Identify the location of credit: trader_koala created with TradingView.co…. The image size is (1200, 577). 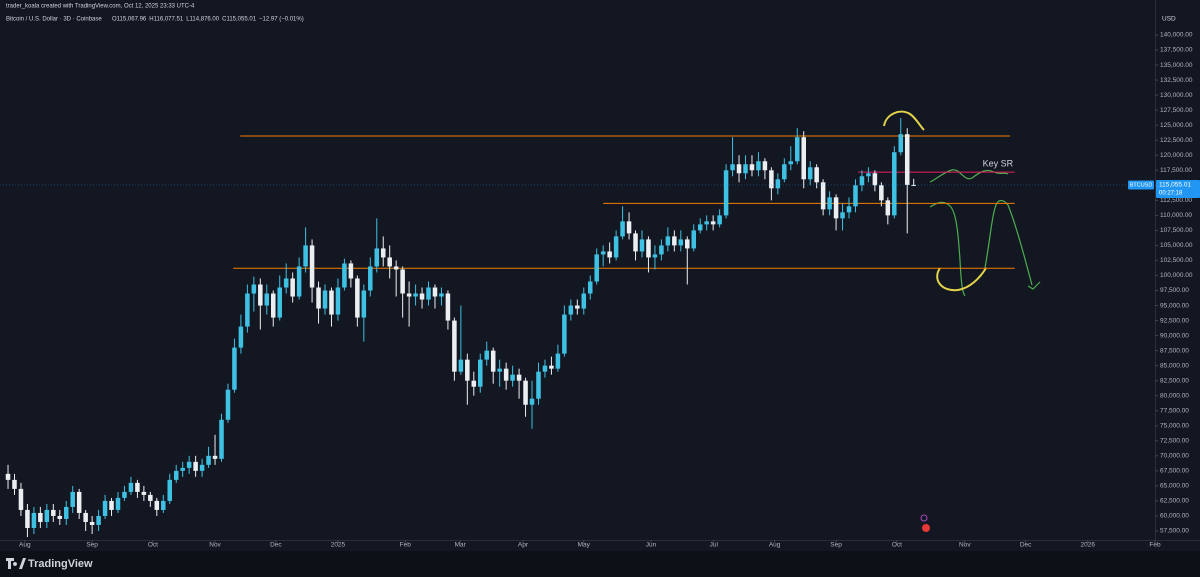
(100, 7).